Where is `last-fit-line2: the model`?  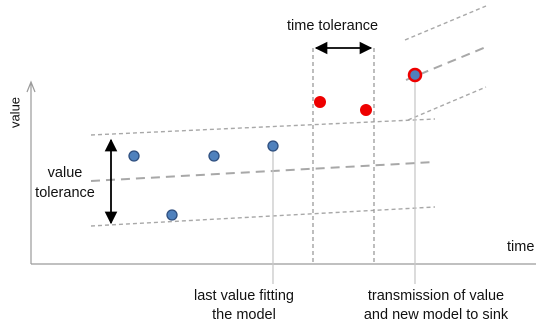
last-fit-line2: the model is located at coordinates (244, 315).